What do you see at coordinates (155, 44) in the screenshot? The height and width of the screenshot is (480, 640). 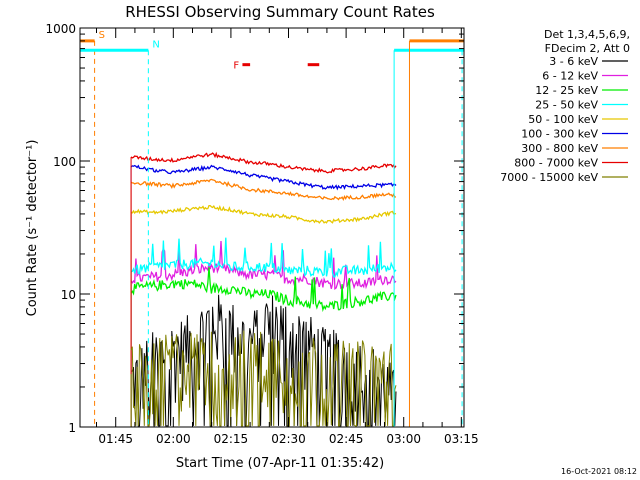 I see `marker-label-n: N` at bounding box center [155, 44].